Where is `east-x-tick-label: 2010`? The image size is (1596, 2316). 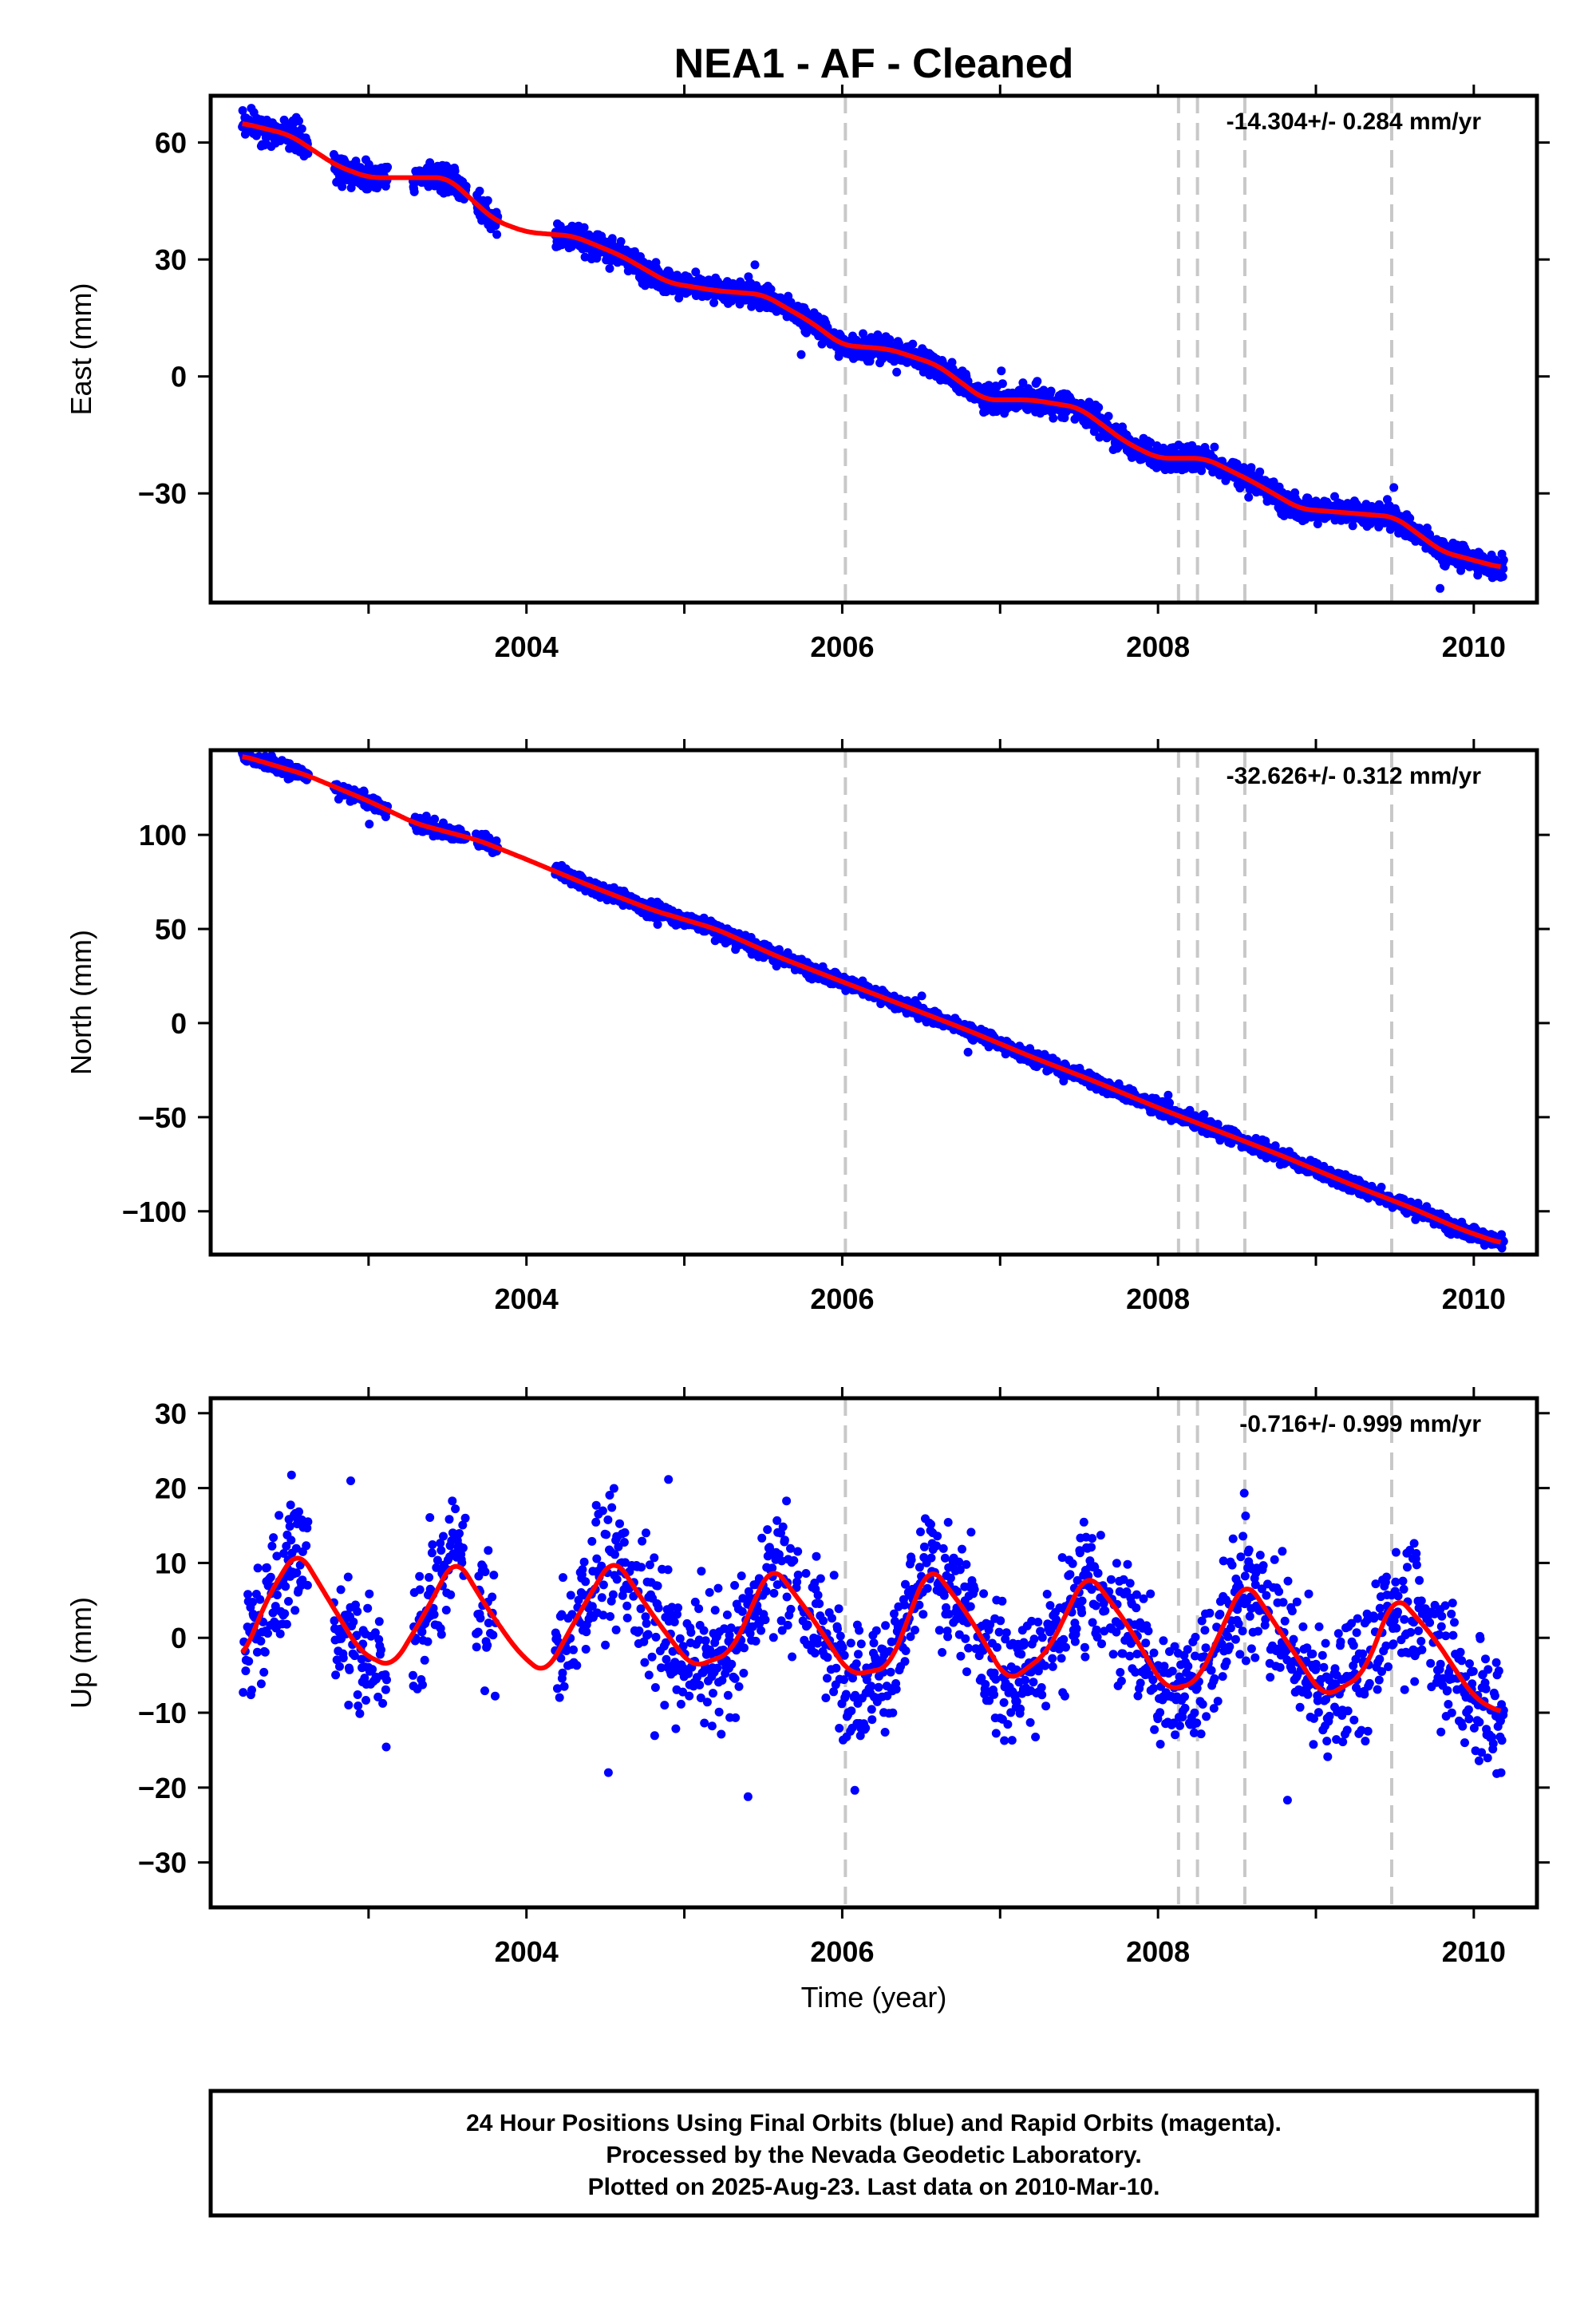
east-x-tick-label: 2010 is located at coordinates (1474, 646).